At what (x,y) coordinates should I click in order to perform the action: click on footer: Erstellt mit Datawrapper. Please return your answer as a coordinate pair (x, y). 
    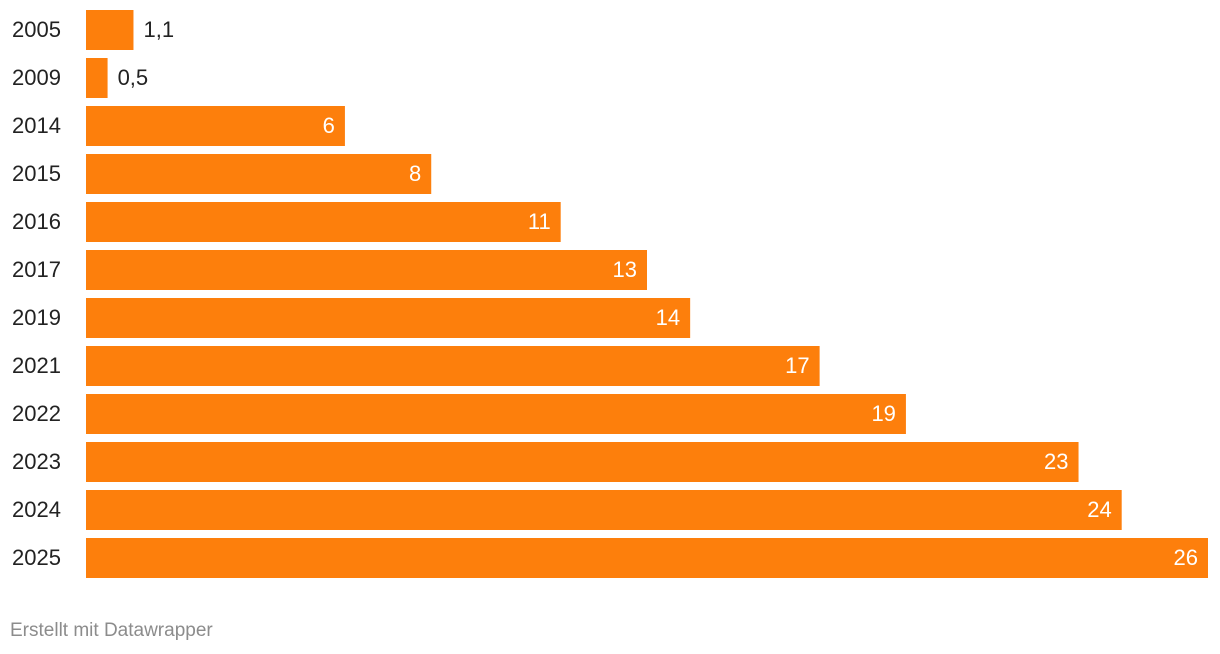
    Looking at the image, I should click on (111, 630).